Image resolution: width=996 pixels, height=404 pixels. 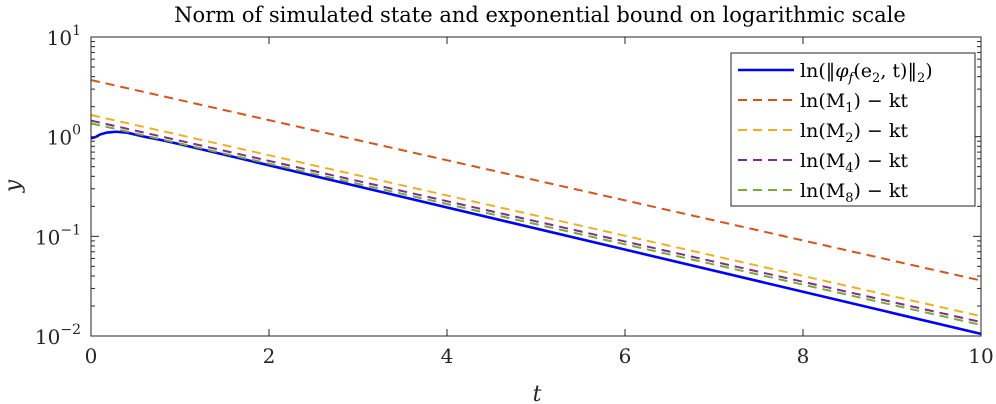 What do you see at coordinates (269, 356) in the screenshot?
I see `x-tick-label: 2` at bounding box center [269, 356].